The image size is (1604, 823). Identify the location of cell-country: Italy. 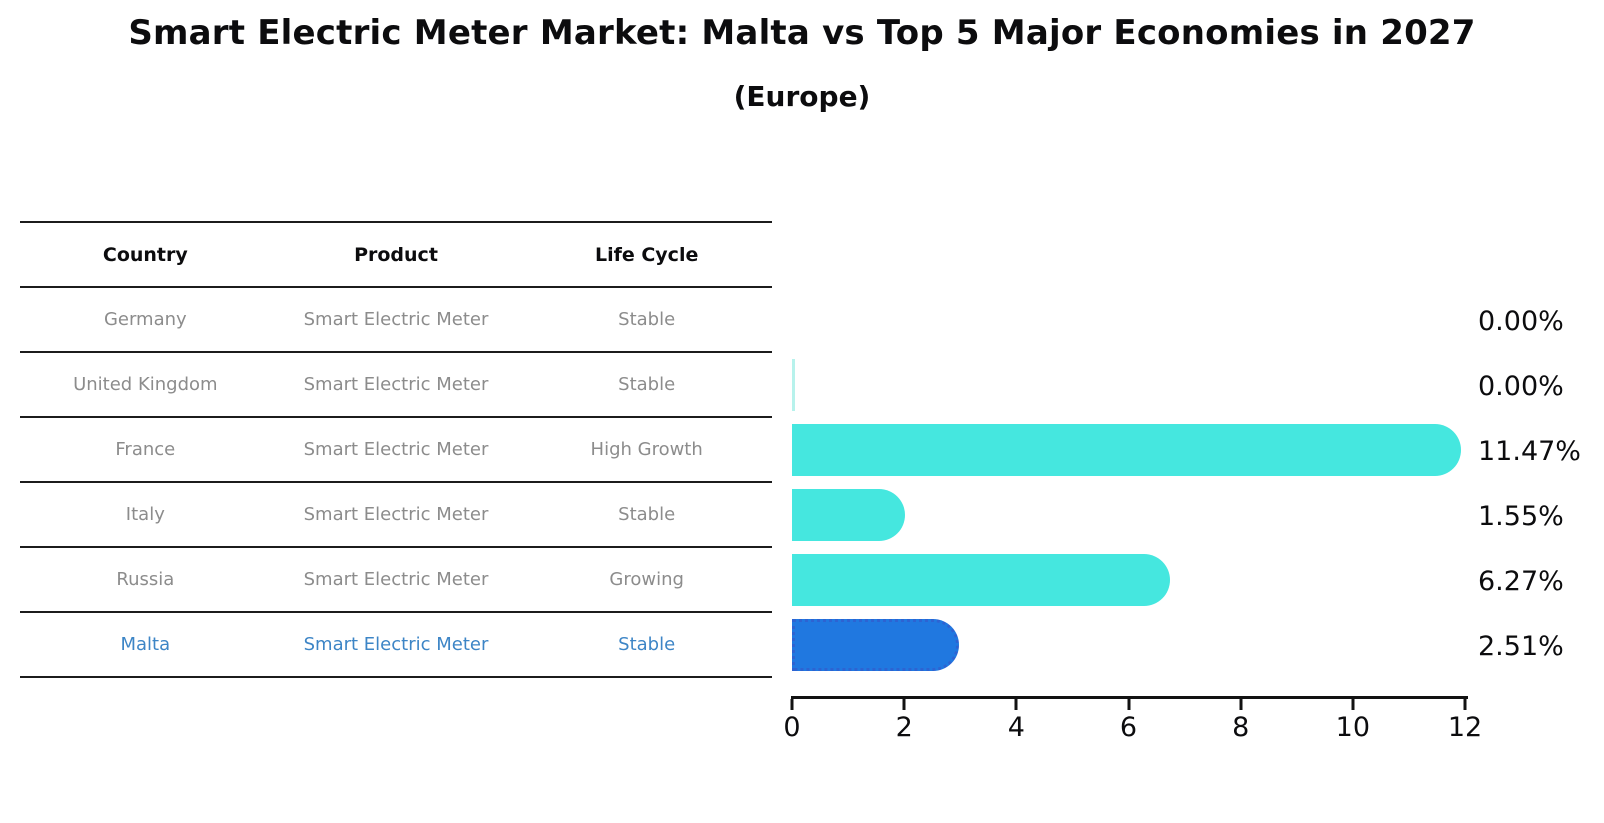
(145, 514).